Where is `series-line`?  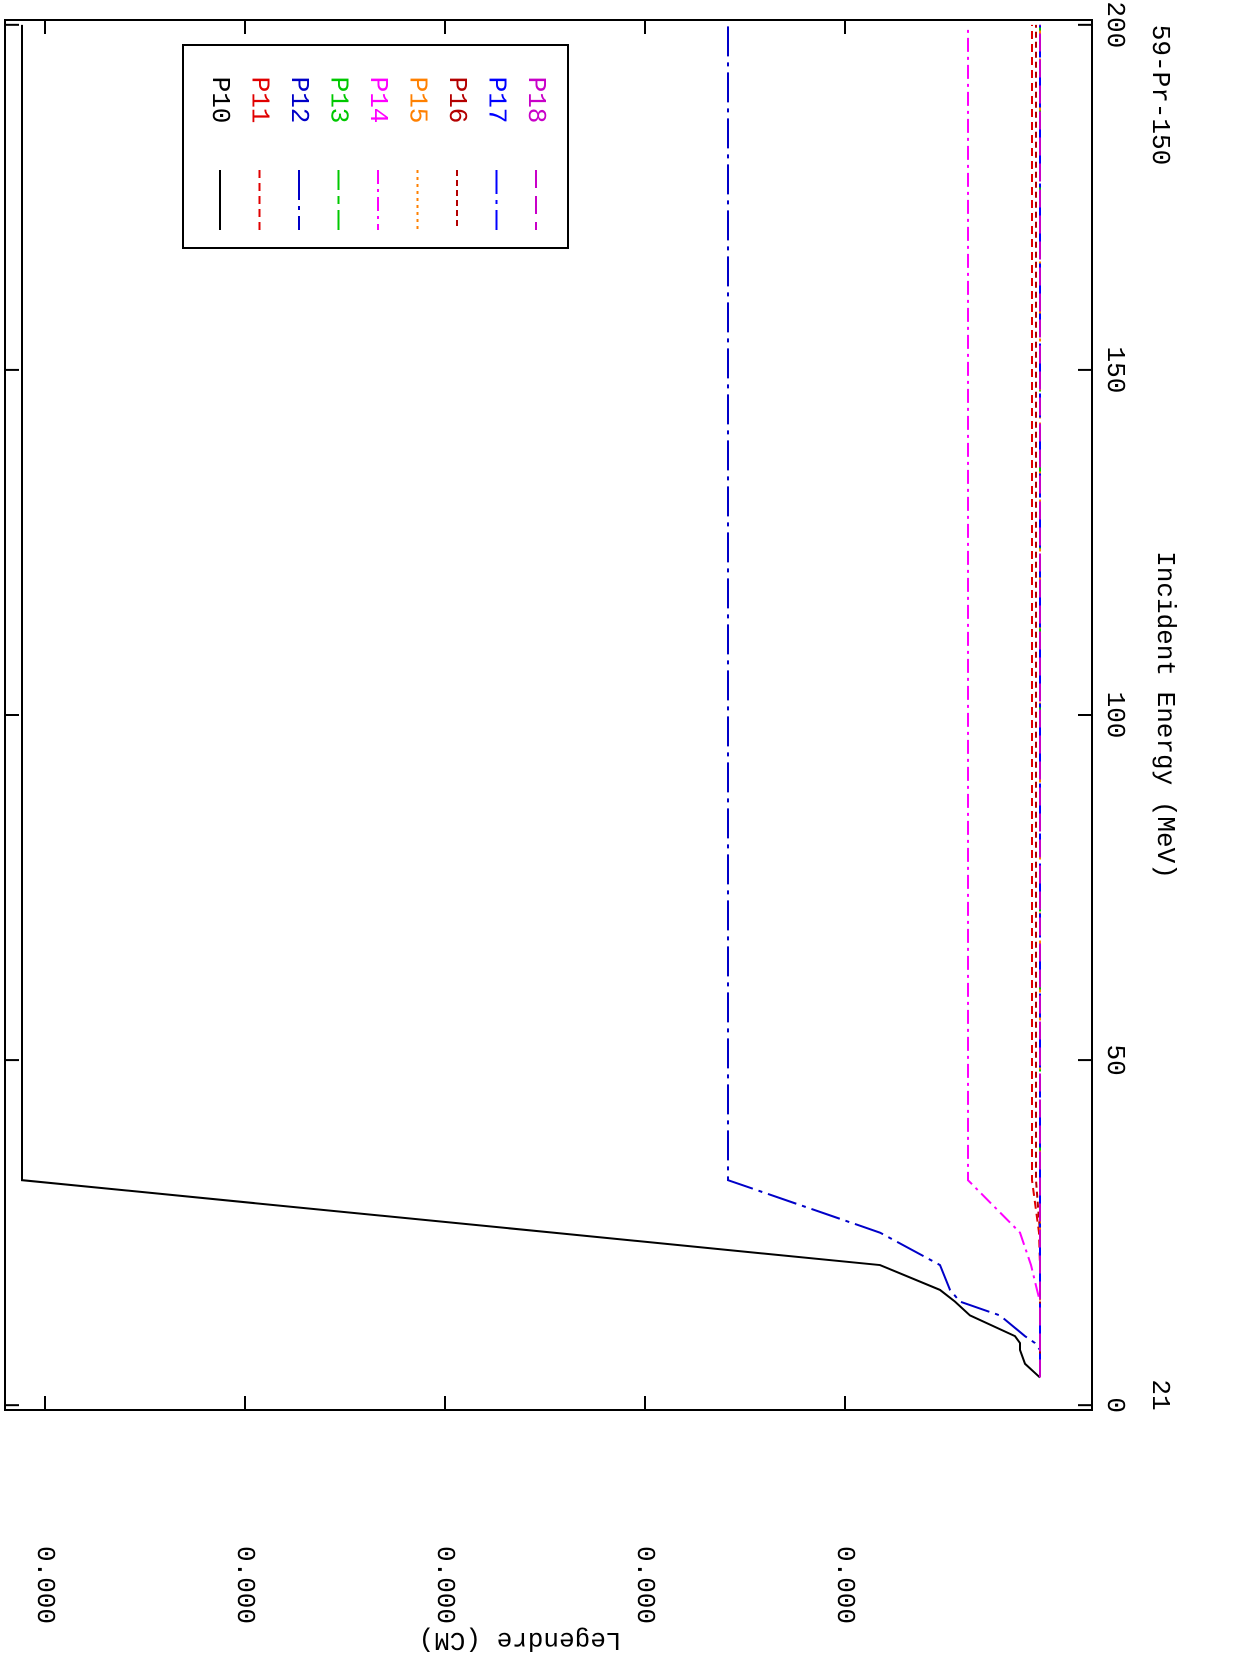
series-line is located at coordinates (1004, 701).